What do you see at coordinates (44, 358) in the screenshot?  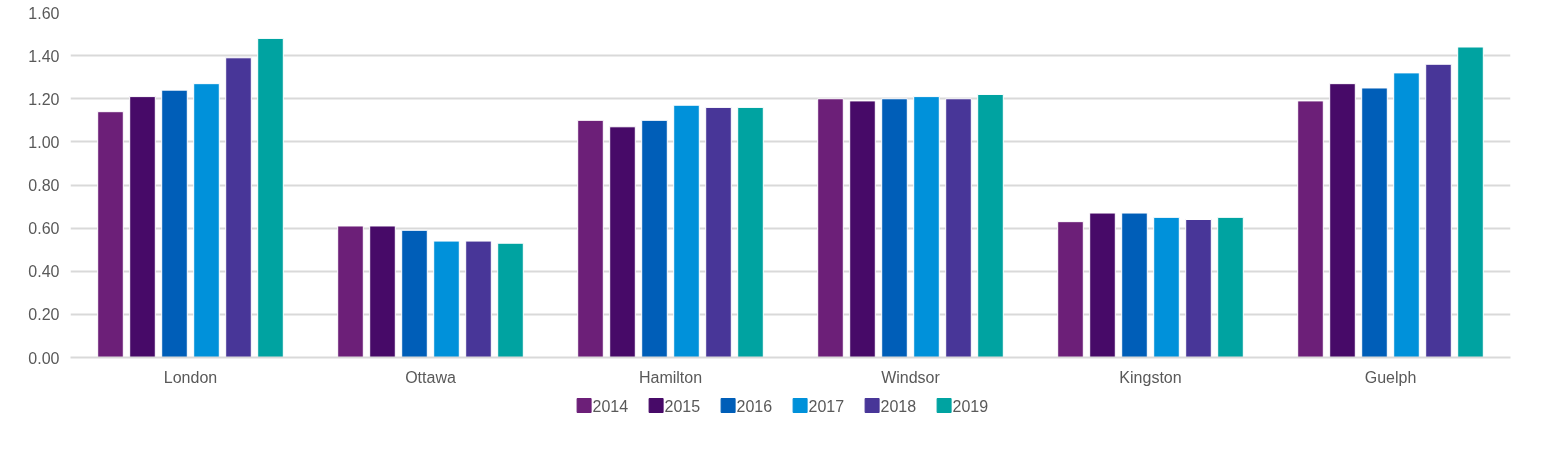 I see `y-tick-label: 0.00` at bounding box center [44, 358].